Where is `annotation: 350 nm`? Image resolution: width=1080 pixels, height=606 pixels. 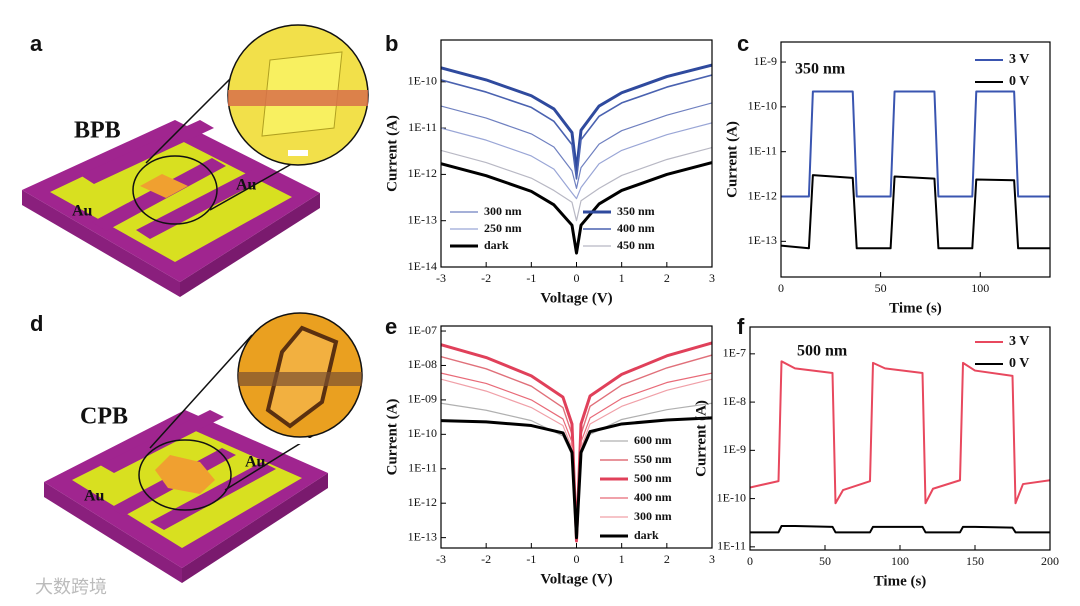
annotation: 350 nm is located at coordinates (820, 69).